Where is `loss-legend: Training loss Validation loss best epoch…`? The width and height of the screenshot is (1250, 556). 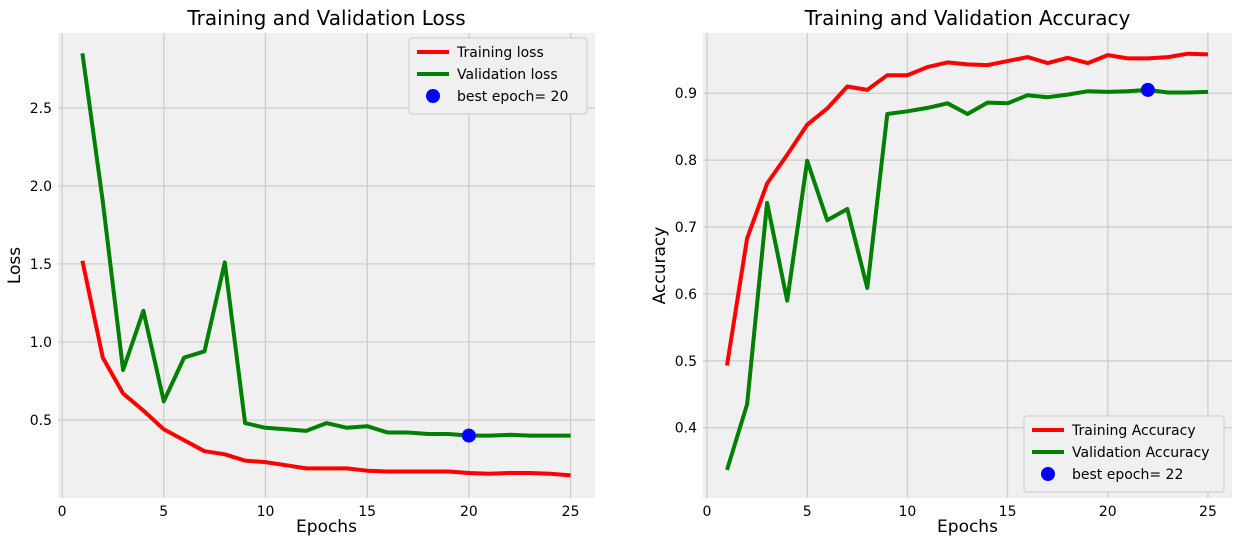 loss-legend: Training loss Validation loss best epoch… is located at coordinates (498, 76).